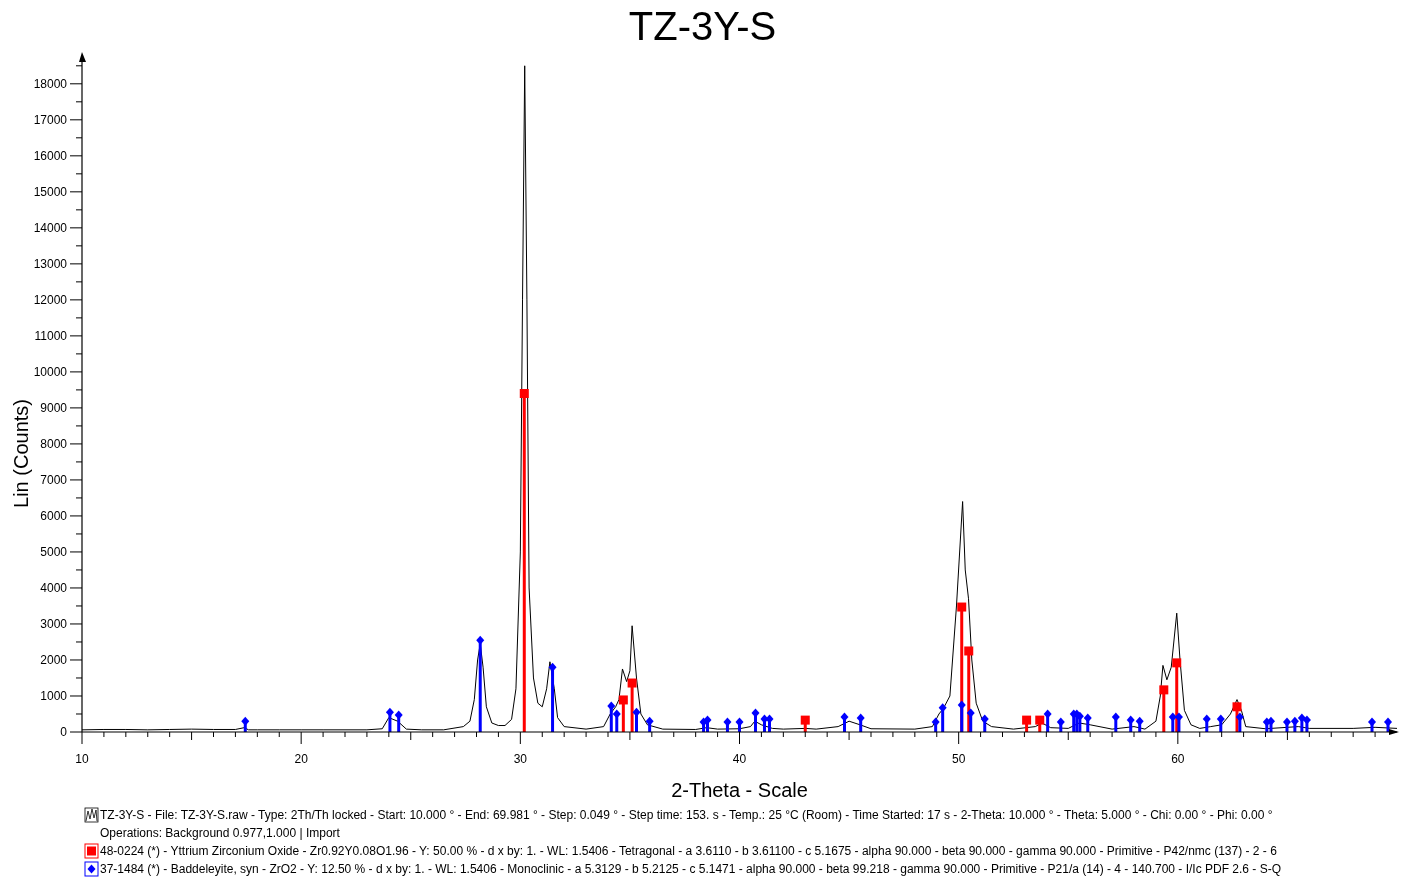 The image size is (1405, 879). I want to click on y-tick-label: 9000, so click(54, 407).